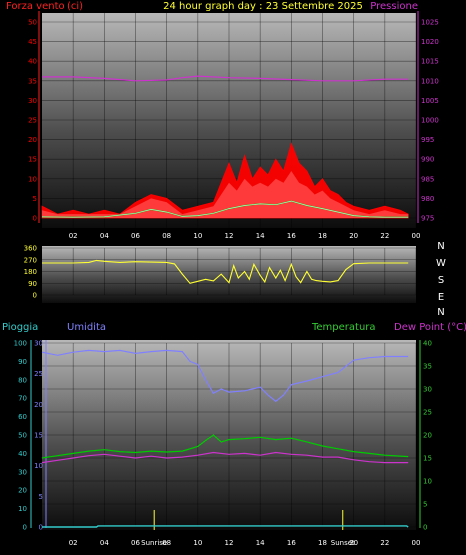 This screenshot has width=466, height=555. What do you see at coordinates (30, 260) in the screenshot?
I see `direction-tick-label: 270` at bounding box center [30, 260].